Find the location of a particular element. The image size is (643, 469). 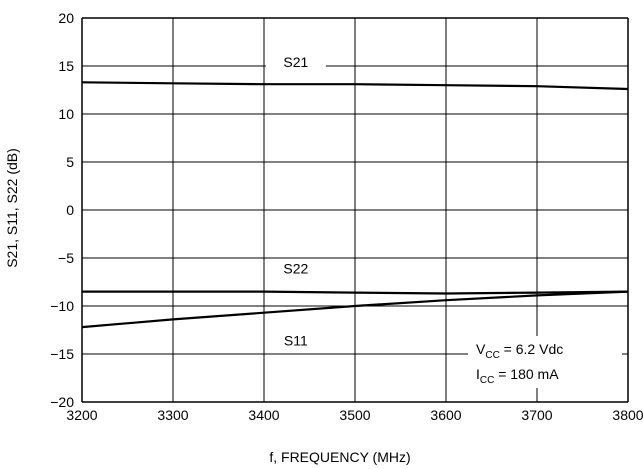

series-line-s21 is located at coordinates (355, 86).